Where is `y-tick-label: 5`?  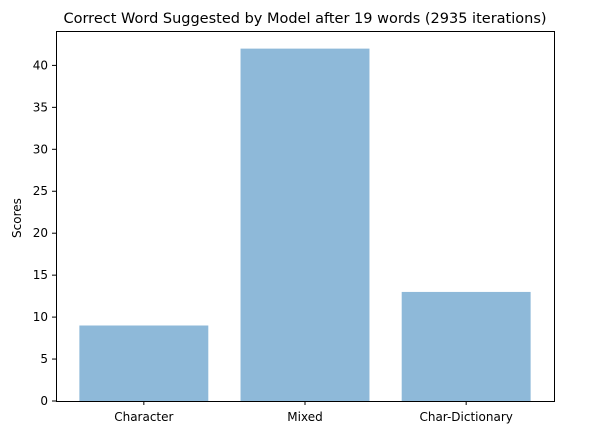 y-tick-label: 5 is located at coordinates (44, 359).